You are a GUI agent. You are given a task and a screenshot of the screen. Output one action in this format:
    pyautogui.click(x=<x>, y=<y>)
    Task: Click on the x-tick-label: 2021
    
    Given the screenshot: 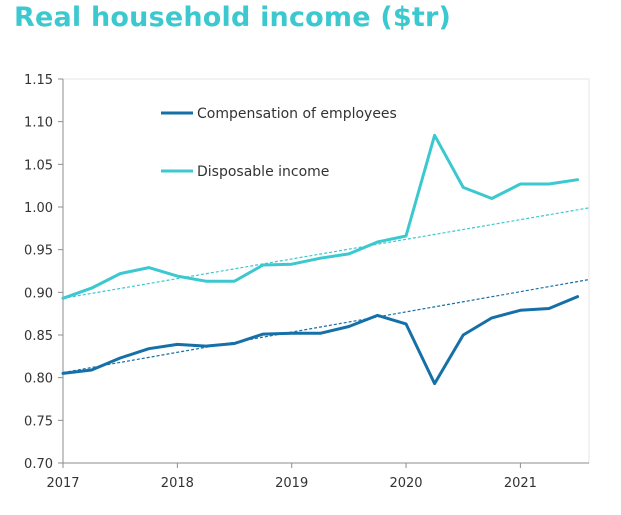 What is the action you would take?
    pyautogui.click(x=520, y=483)
    